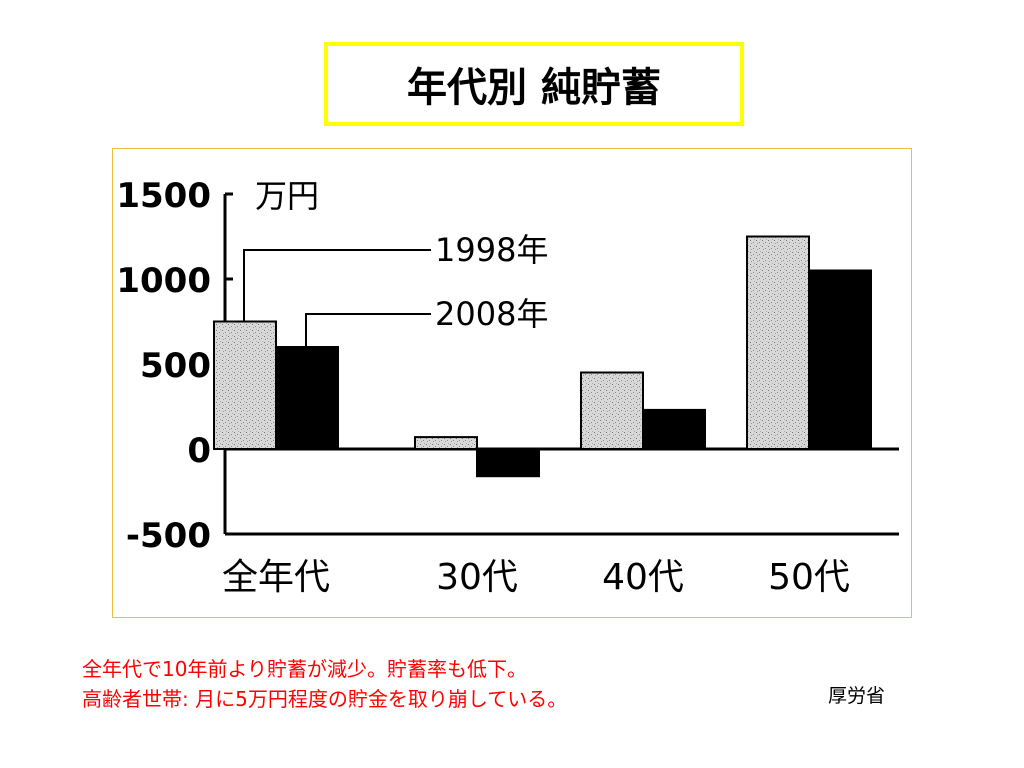 This screenshot has width=1024, height=768. Describe the element at coordinates (287, 196) in the screenshot. I see `y-axis-unit-label: 万円` at that location.